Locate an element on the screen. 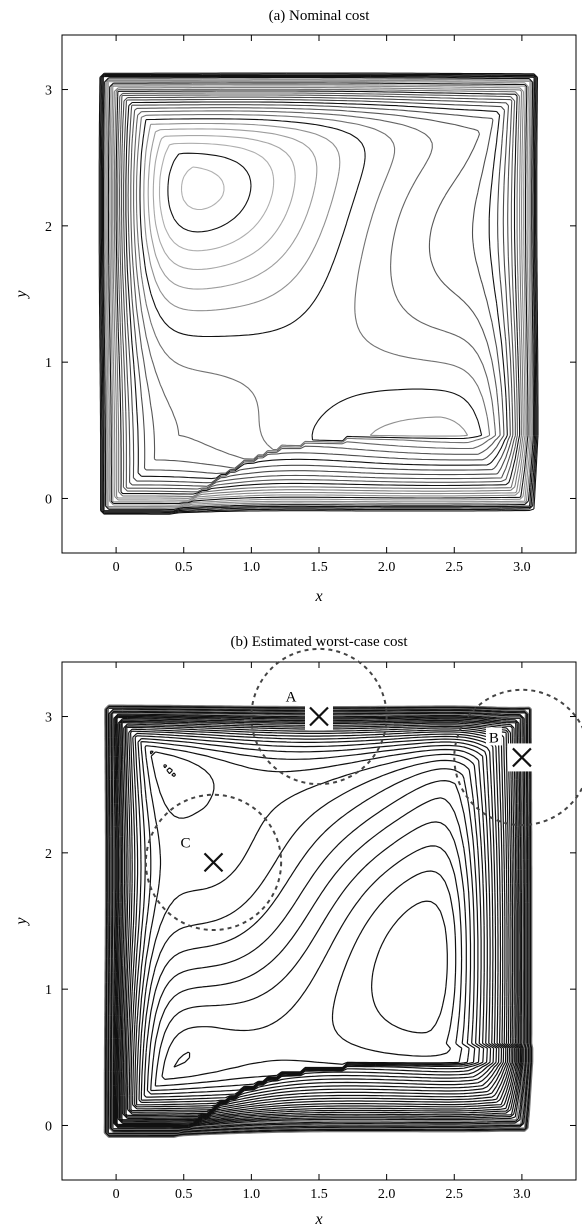  chart-title: (b) Estimated worst-case cost is located at coordinates (319, 642).